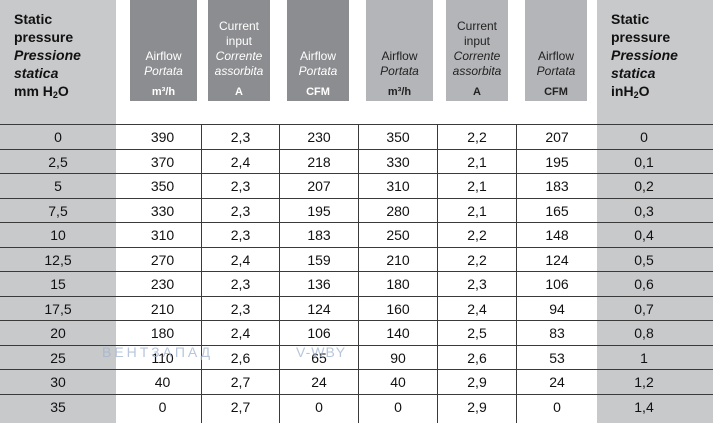 The width and height of the screenshot is (713, 423). I want to click on cell-static-pressure-inh2o: 0,3, so click(644, 210).